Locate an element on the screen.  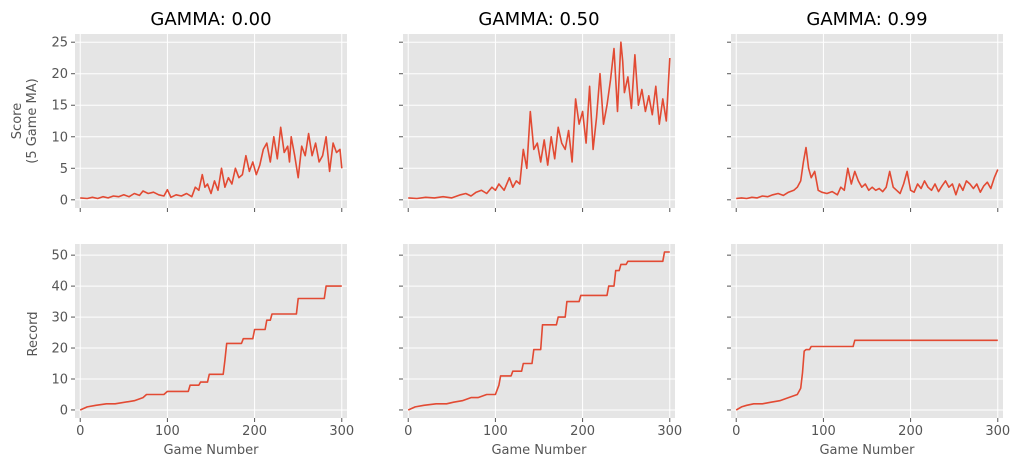
panel-record-g099-background is located at coordinates (867, 331).